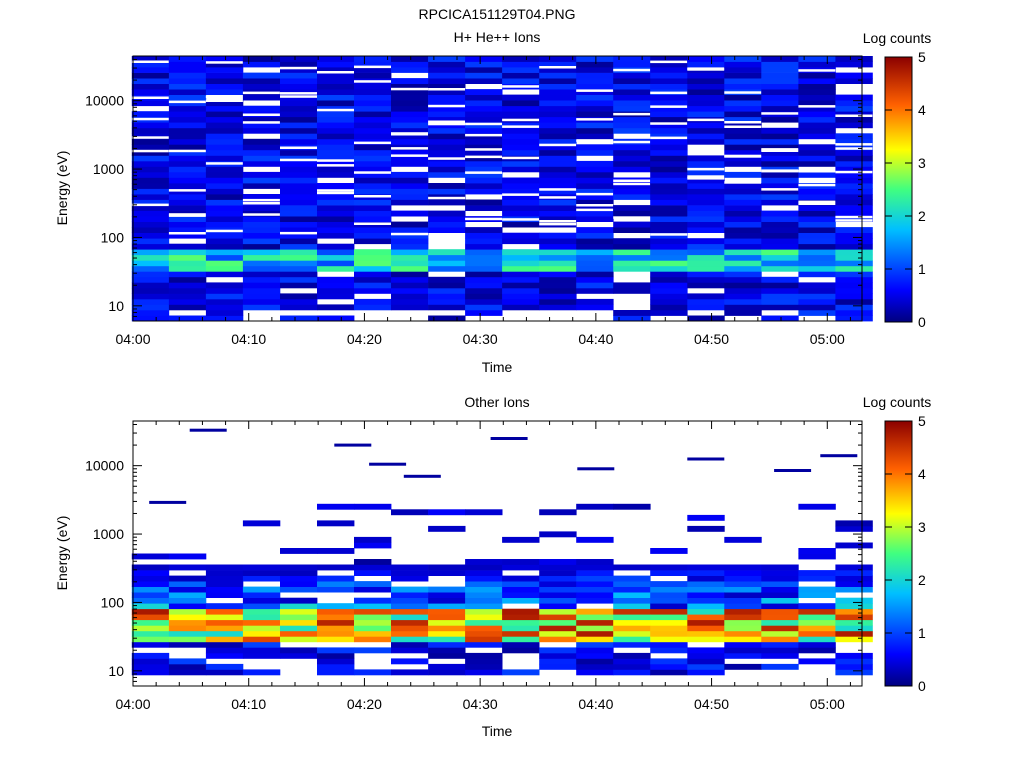 The width and height of the screenshot is (1024, 768). What do you see at coordinates (922, 633) in the screenshot?
I see `colorbar-tick-label: 1` at bounding box center [922, 633].